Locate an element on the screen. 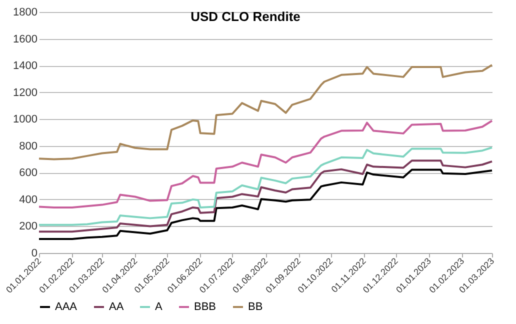  chart-title: USD CLO Rendite is located at coordinates (245, 16).